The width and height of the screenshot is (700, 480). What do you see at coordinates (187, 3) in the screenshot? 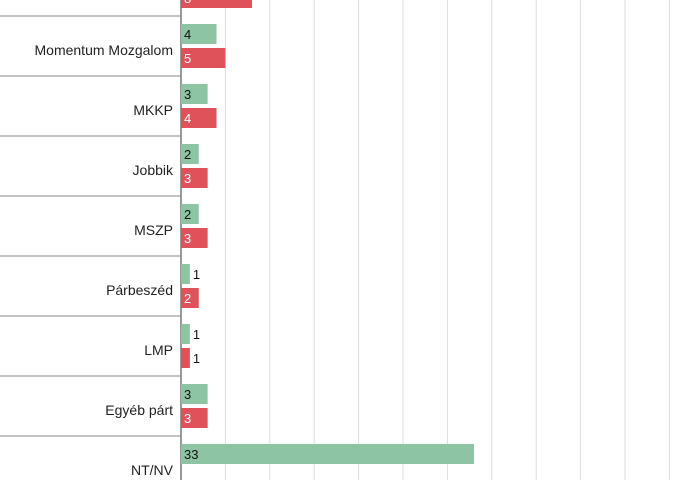
I see `value-label-series-1: 8` at bounding box center [187, 3].